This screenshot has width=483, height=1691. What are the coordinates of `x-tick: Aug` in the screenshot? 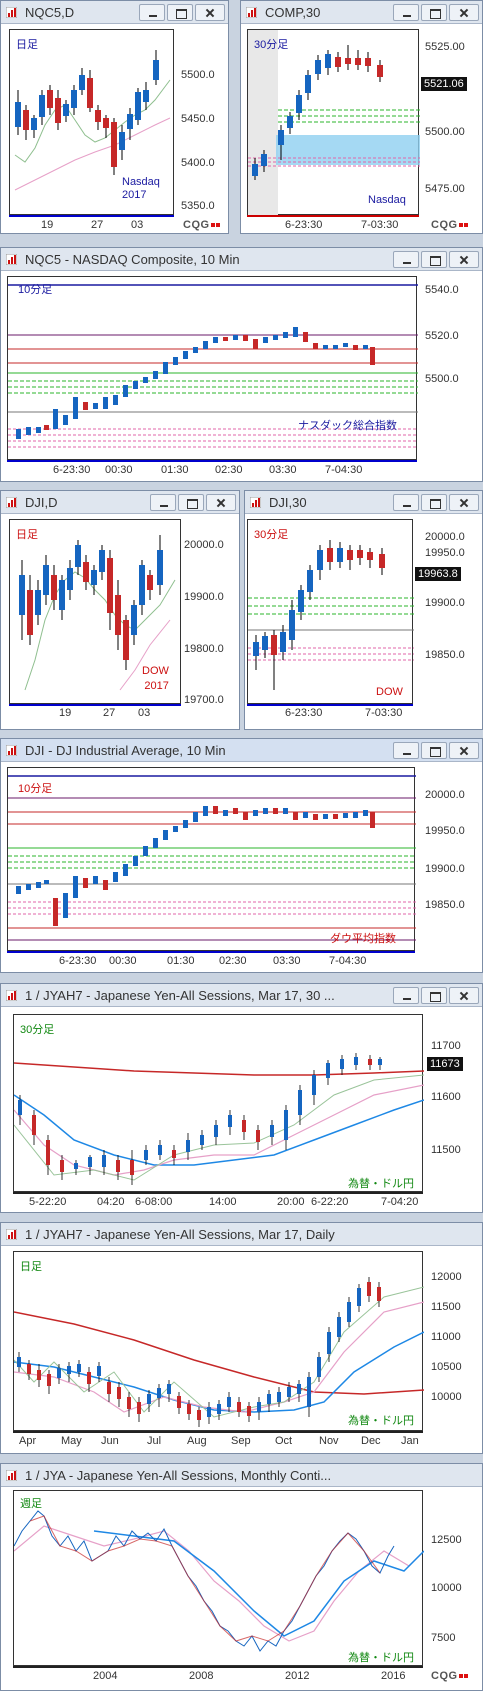 It's located at (197, 1441).